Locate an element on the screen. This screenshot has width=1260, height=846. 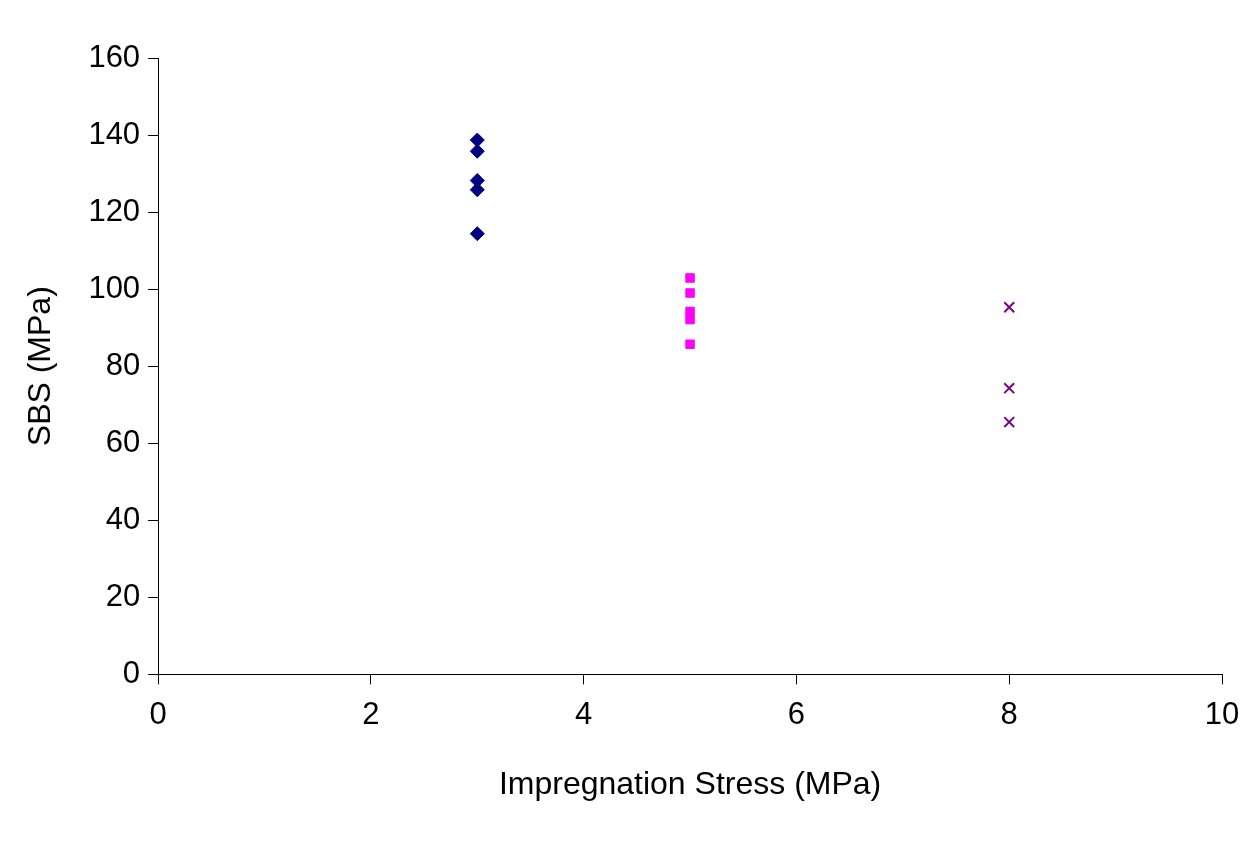
x-tick-label: 4 is located at coordinates (584, 713).